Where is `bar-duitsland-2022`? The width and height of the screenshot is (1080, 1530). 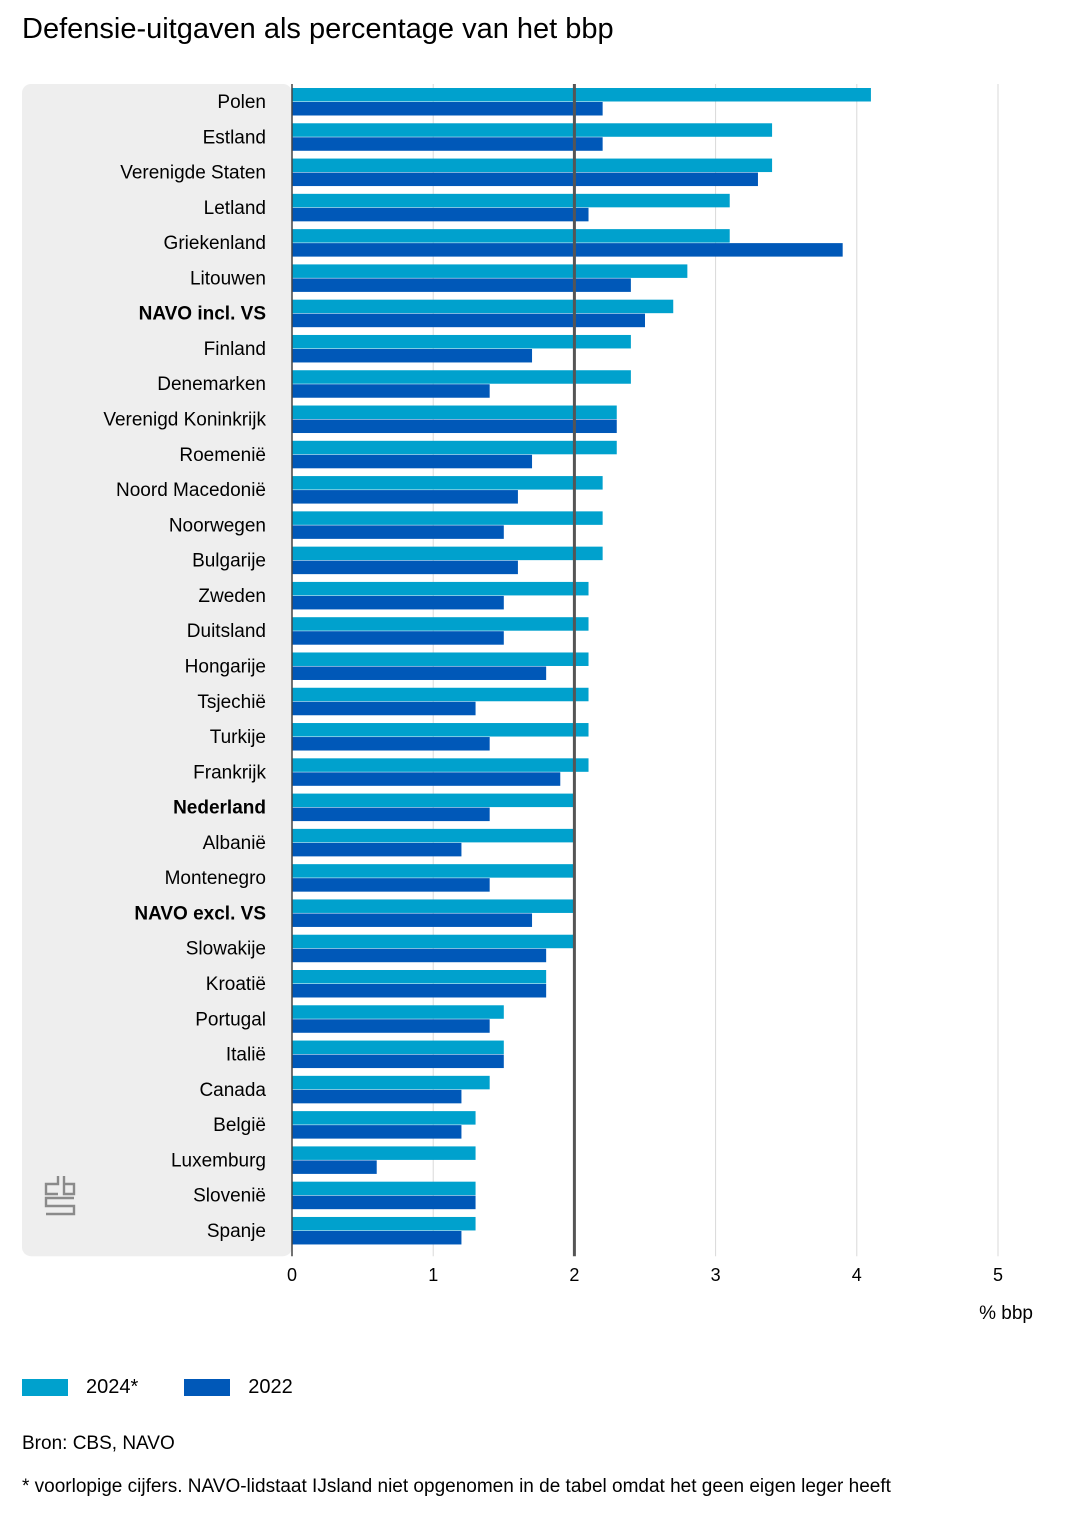
bar-duitsland-2022 is located at coordinates (398, 638).